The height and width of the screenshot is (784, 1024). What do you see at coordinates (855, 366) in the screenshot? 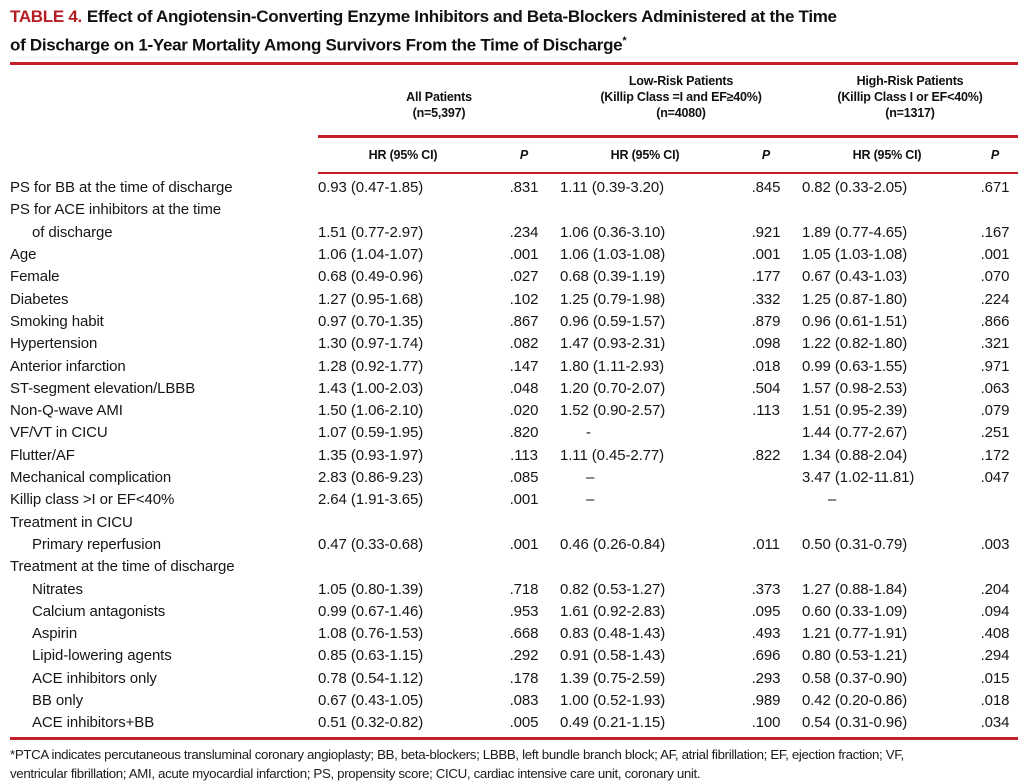
I see `hr-ci-value: 0.99 (0.63-1.55)` at bounding box center [855, 366].